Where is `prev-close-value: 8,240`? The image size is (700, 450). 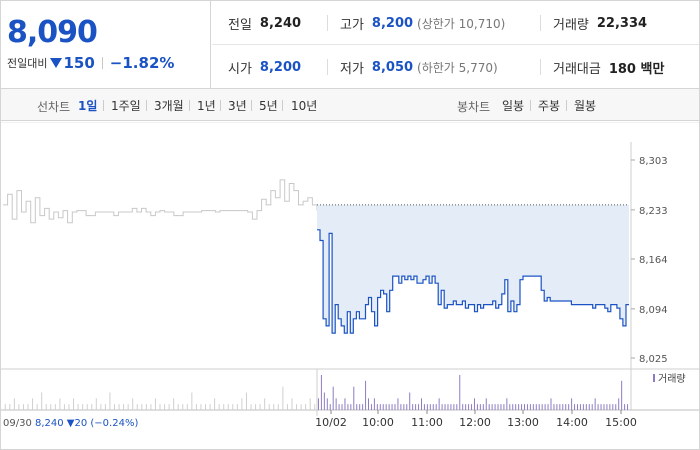
prev-close-value: 8,240 is located at coordinates (280, 23).